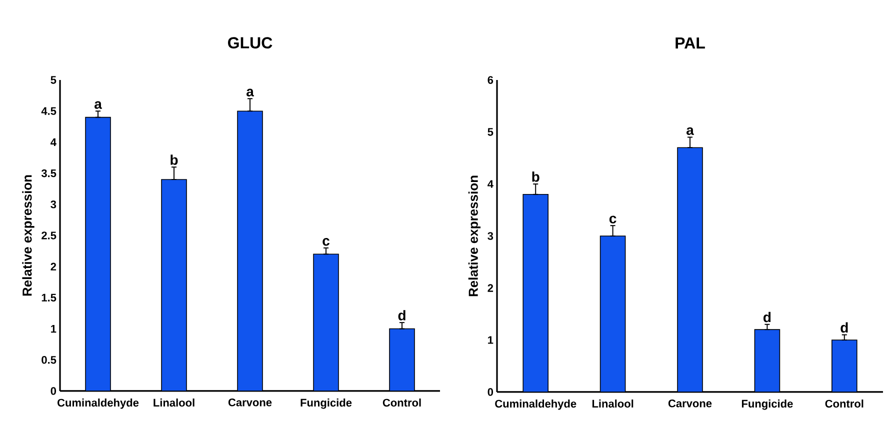 The height and width of the screenshot is (427, 888). I want to click on y-tick-label: 1.5, so click(49, 298).